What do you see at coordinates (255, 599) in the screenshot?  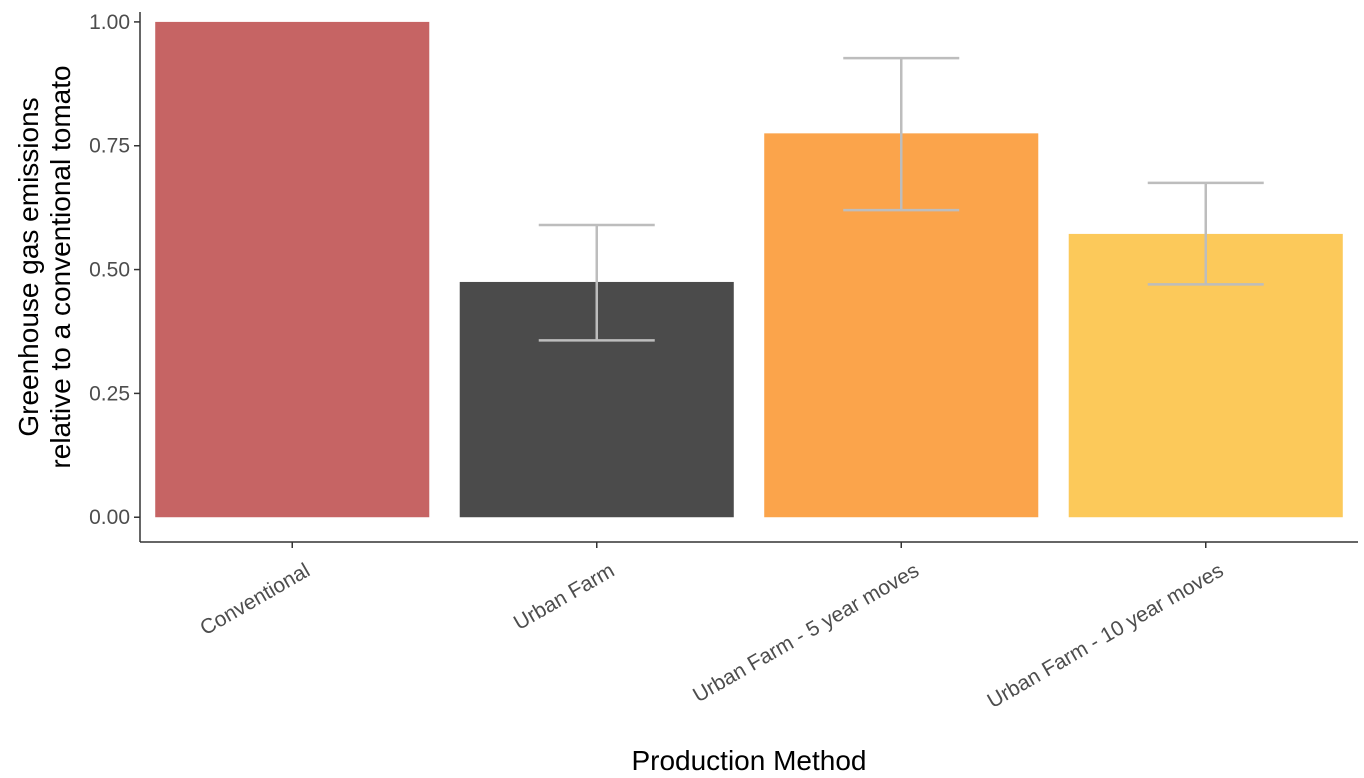 I see `x-tick-label: Conventional` at bounding box center [255, 599].